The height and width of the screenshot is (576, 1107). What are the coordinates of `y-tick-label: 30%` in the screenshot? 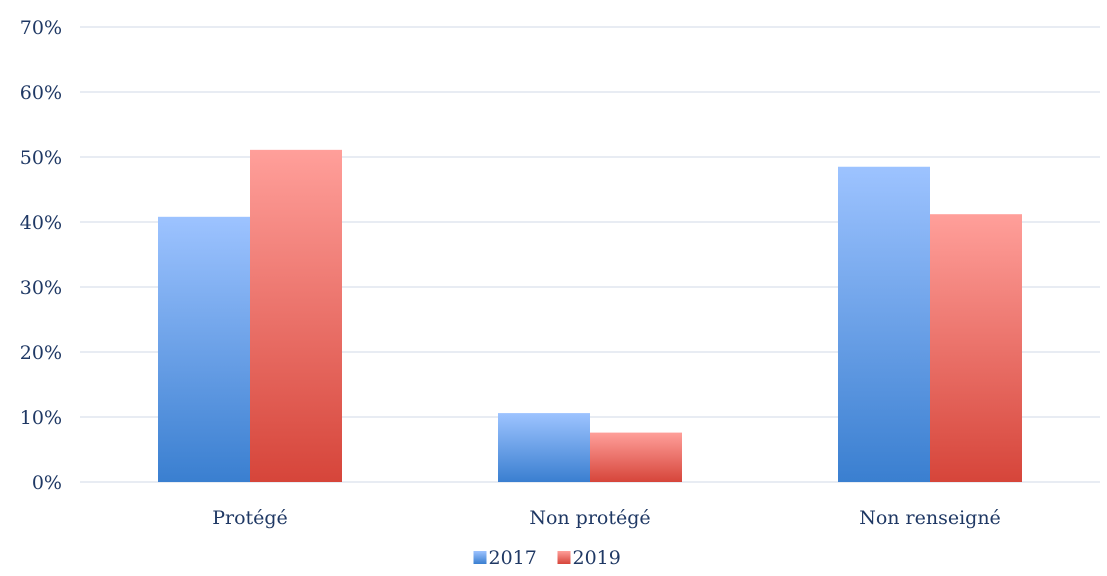 It's located at (41, 288).